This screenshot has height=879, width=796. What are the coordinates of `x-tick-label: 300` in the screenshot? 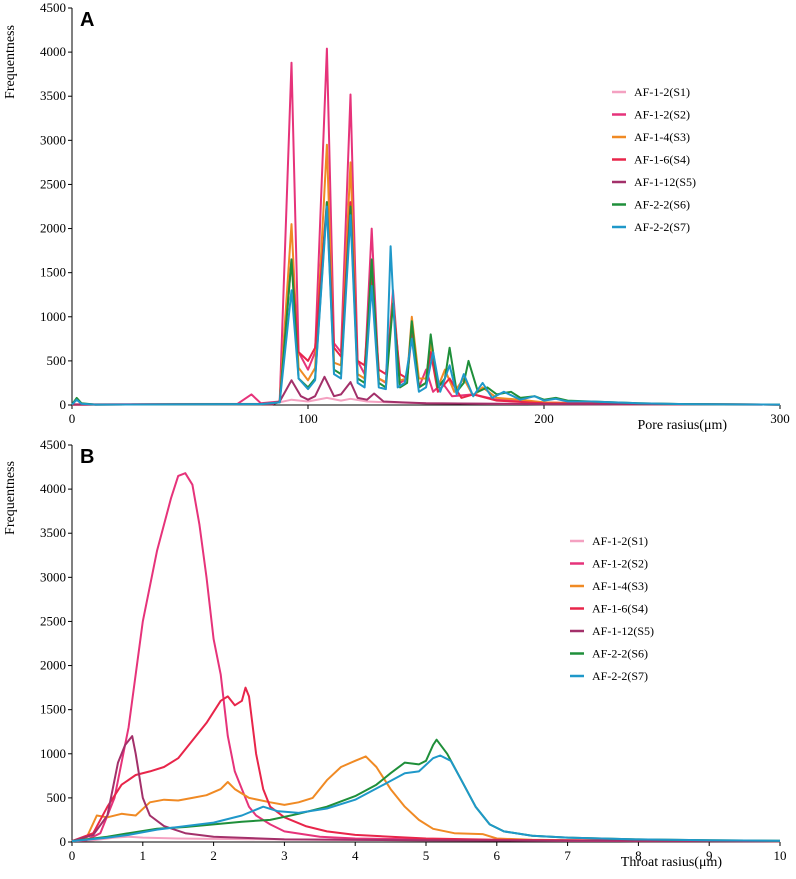 It's located at (780, 418).